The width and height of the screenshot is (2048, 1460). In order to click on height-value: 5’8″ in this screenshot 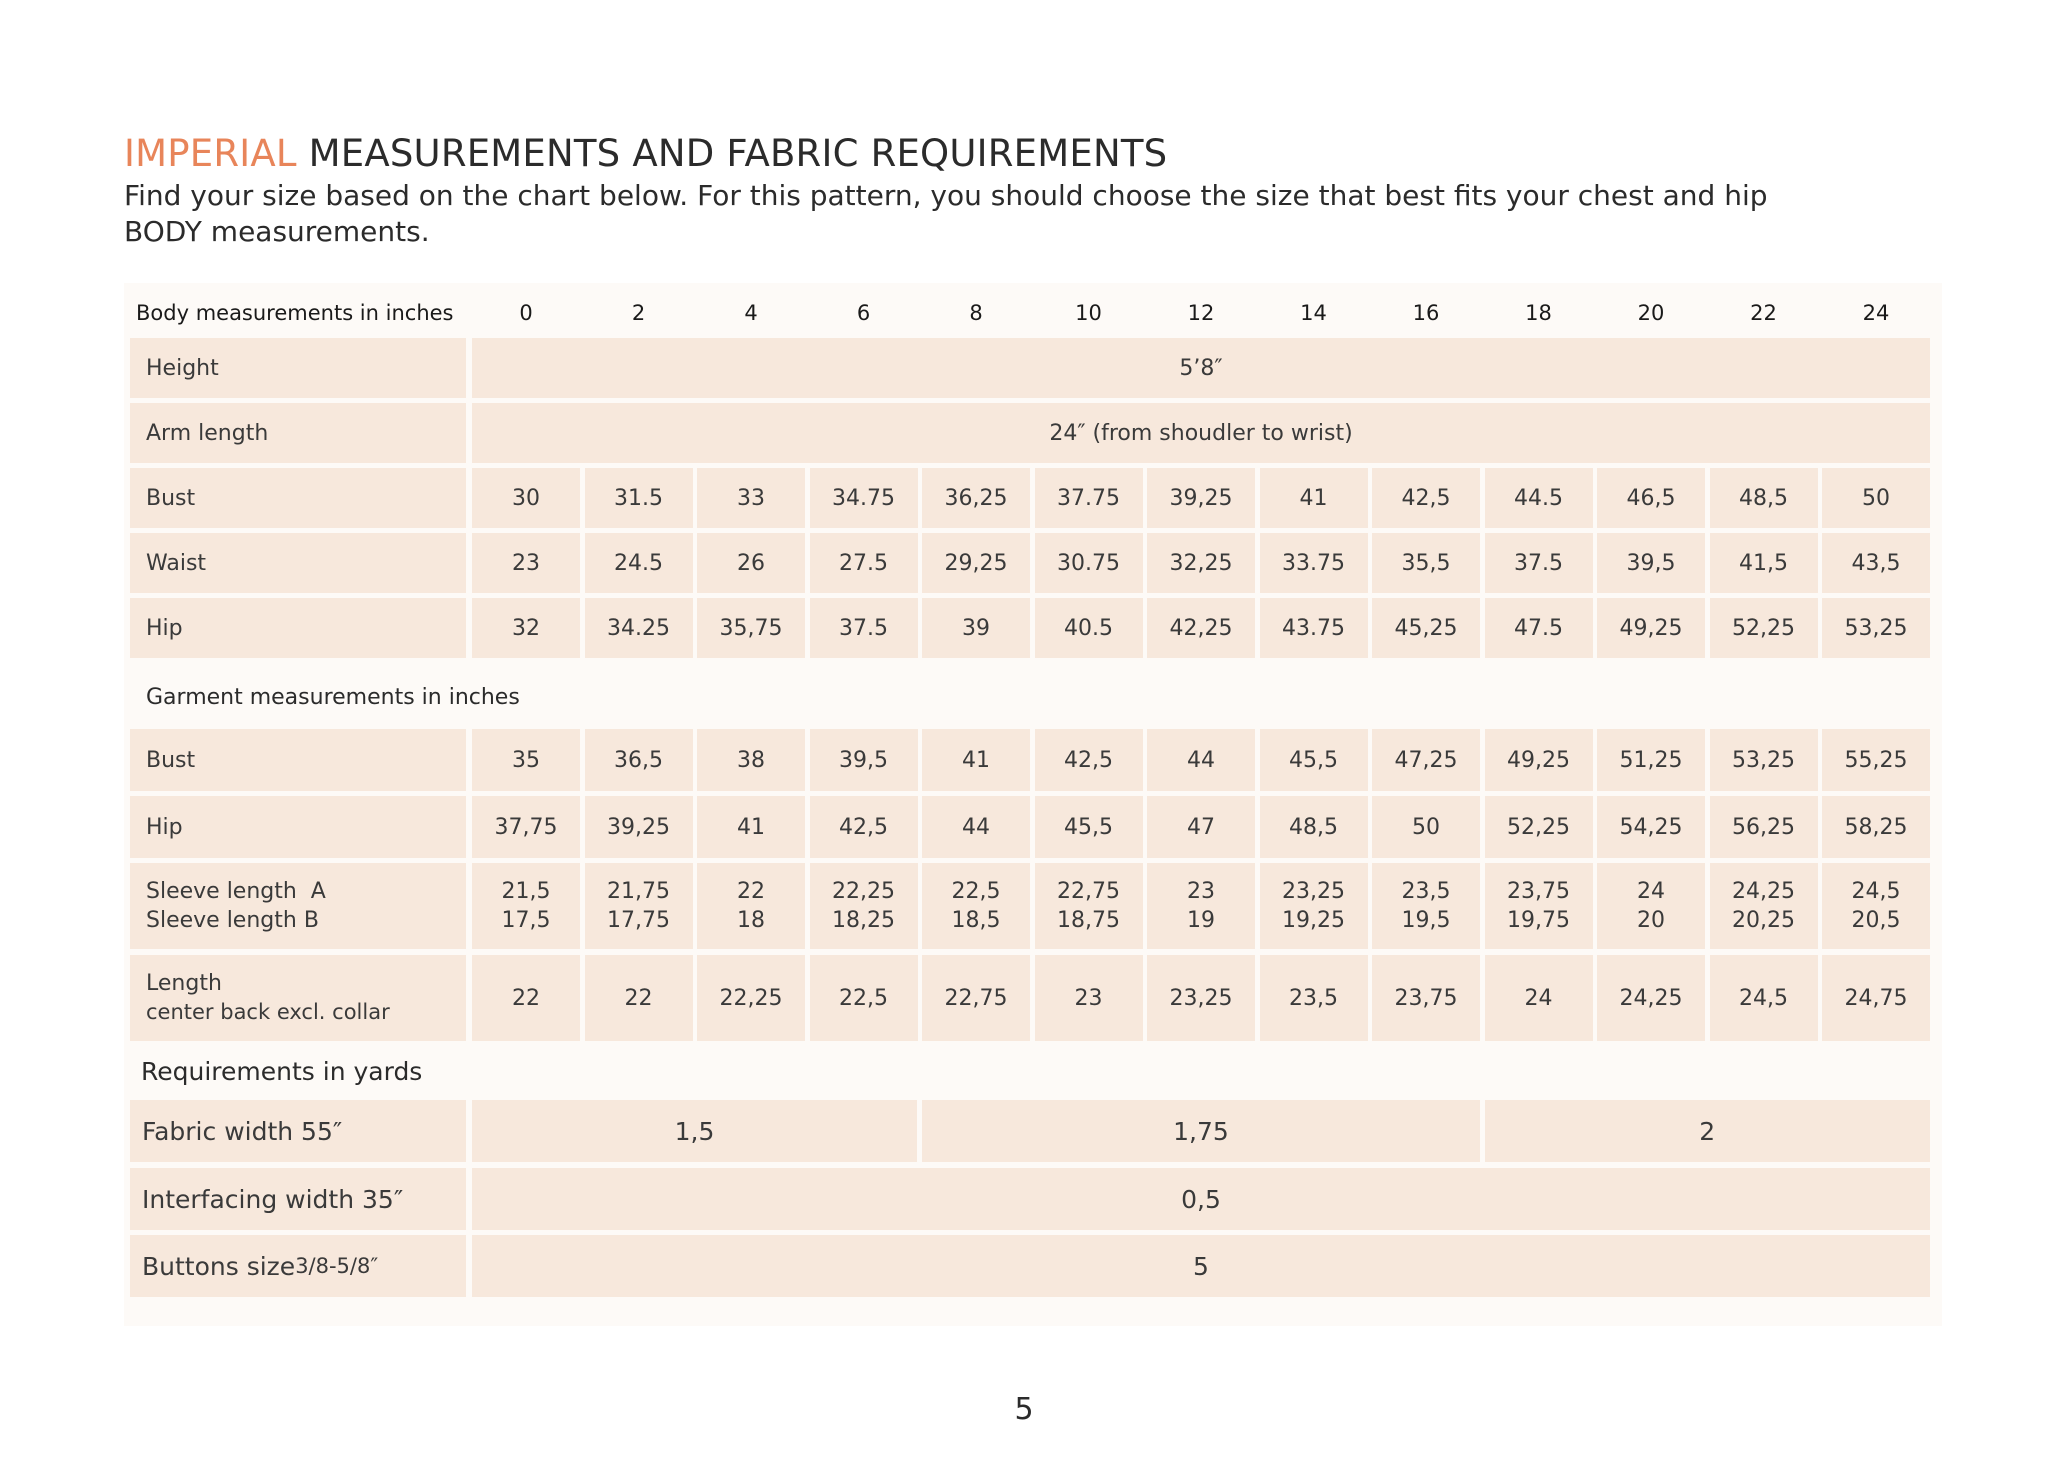, I will do `click(1201, 368)`.